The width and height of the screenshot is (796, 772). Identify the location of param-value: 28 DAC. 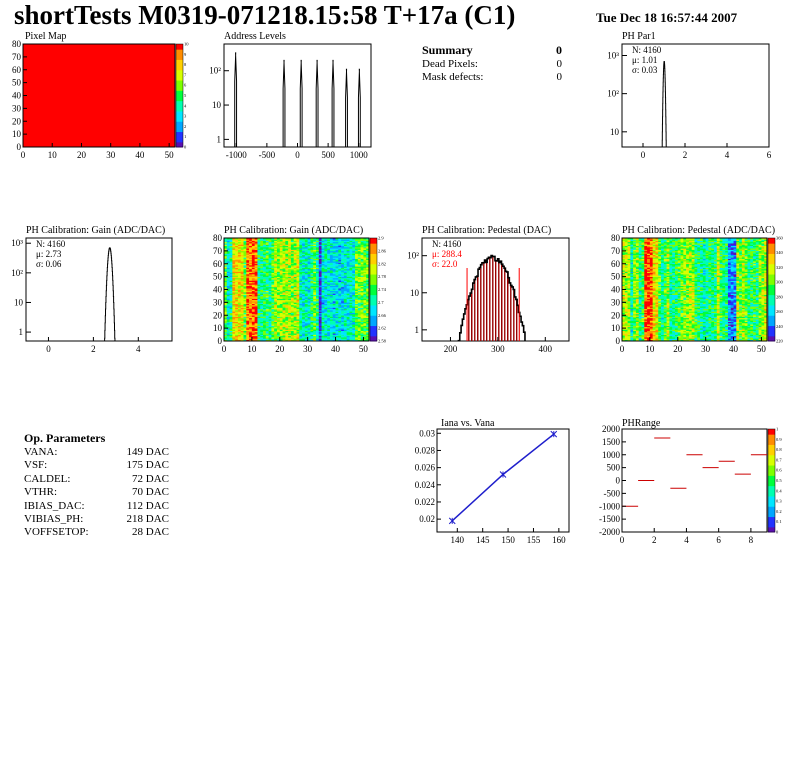
(150, 532).